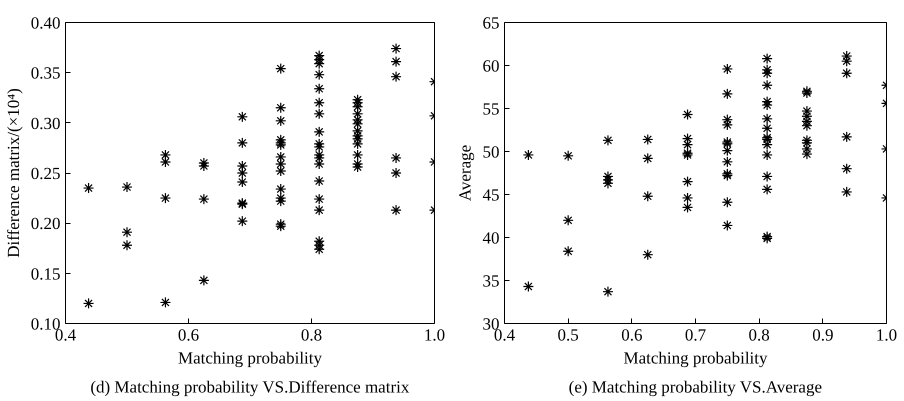 This screenshot has height=401, width=904. What do you see at coordinates (491, 109) in the screenshot?
I see `y-tick-label: 55` at bounding box center [491, 109].